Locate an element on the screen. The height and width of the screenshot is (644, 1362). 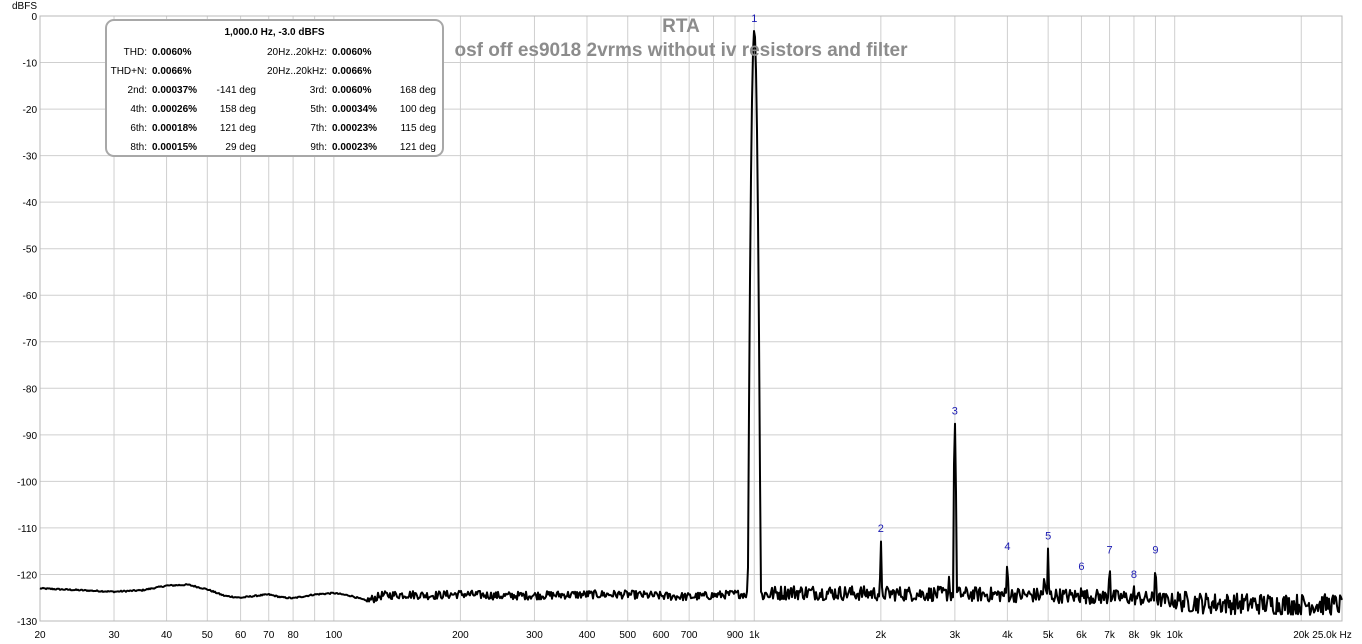
y-tick-label: -110 is located at coordinates (28, 529).